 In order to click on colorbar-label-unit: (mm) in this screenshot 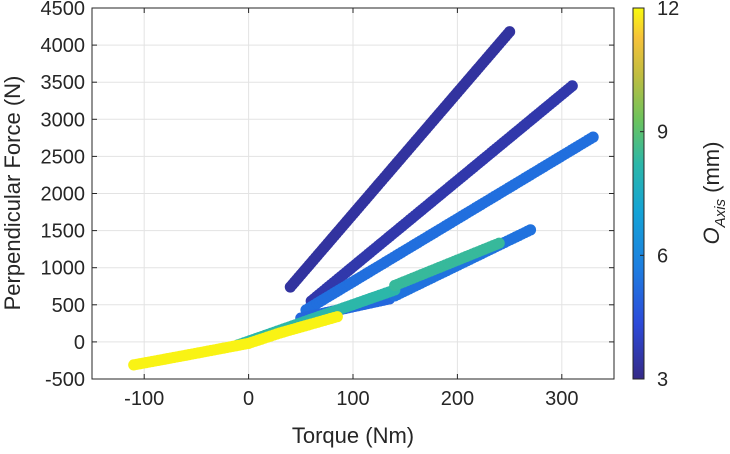, I will do `click(711, 170)`.